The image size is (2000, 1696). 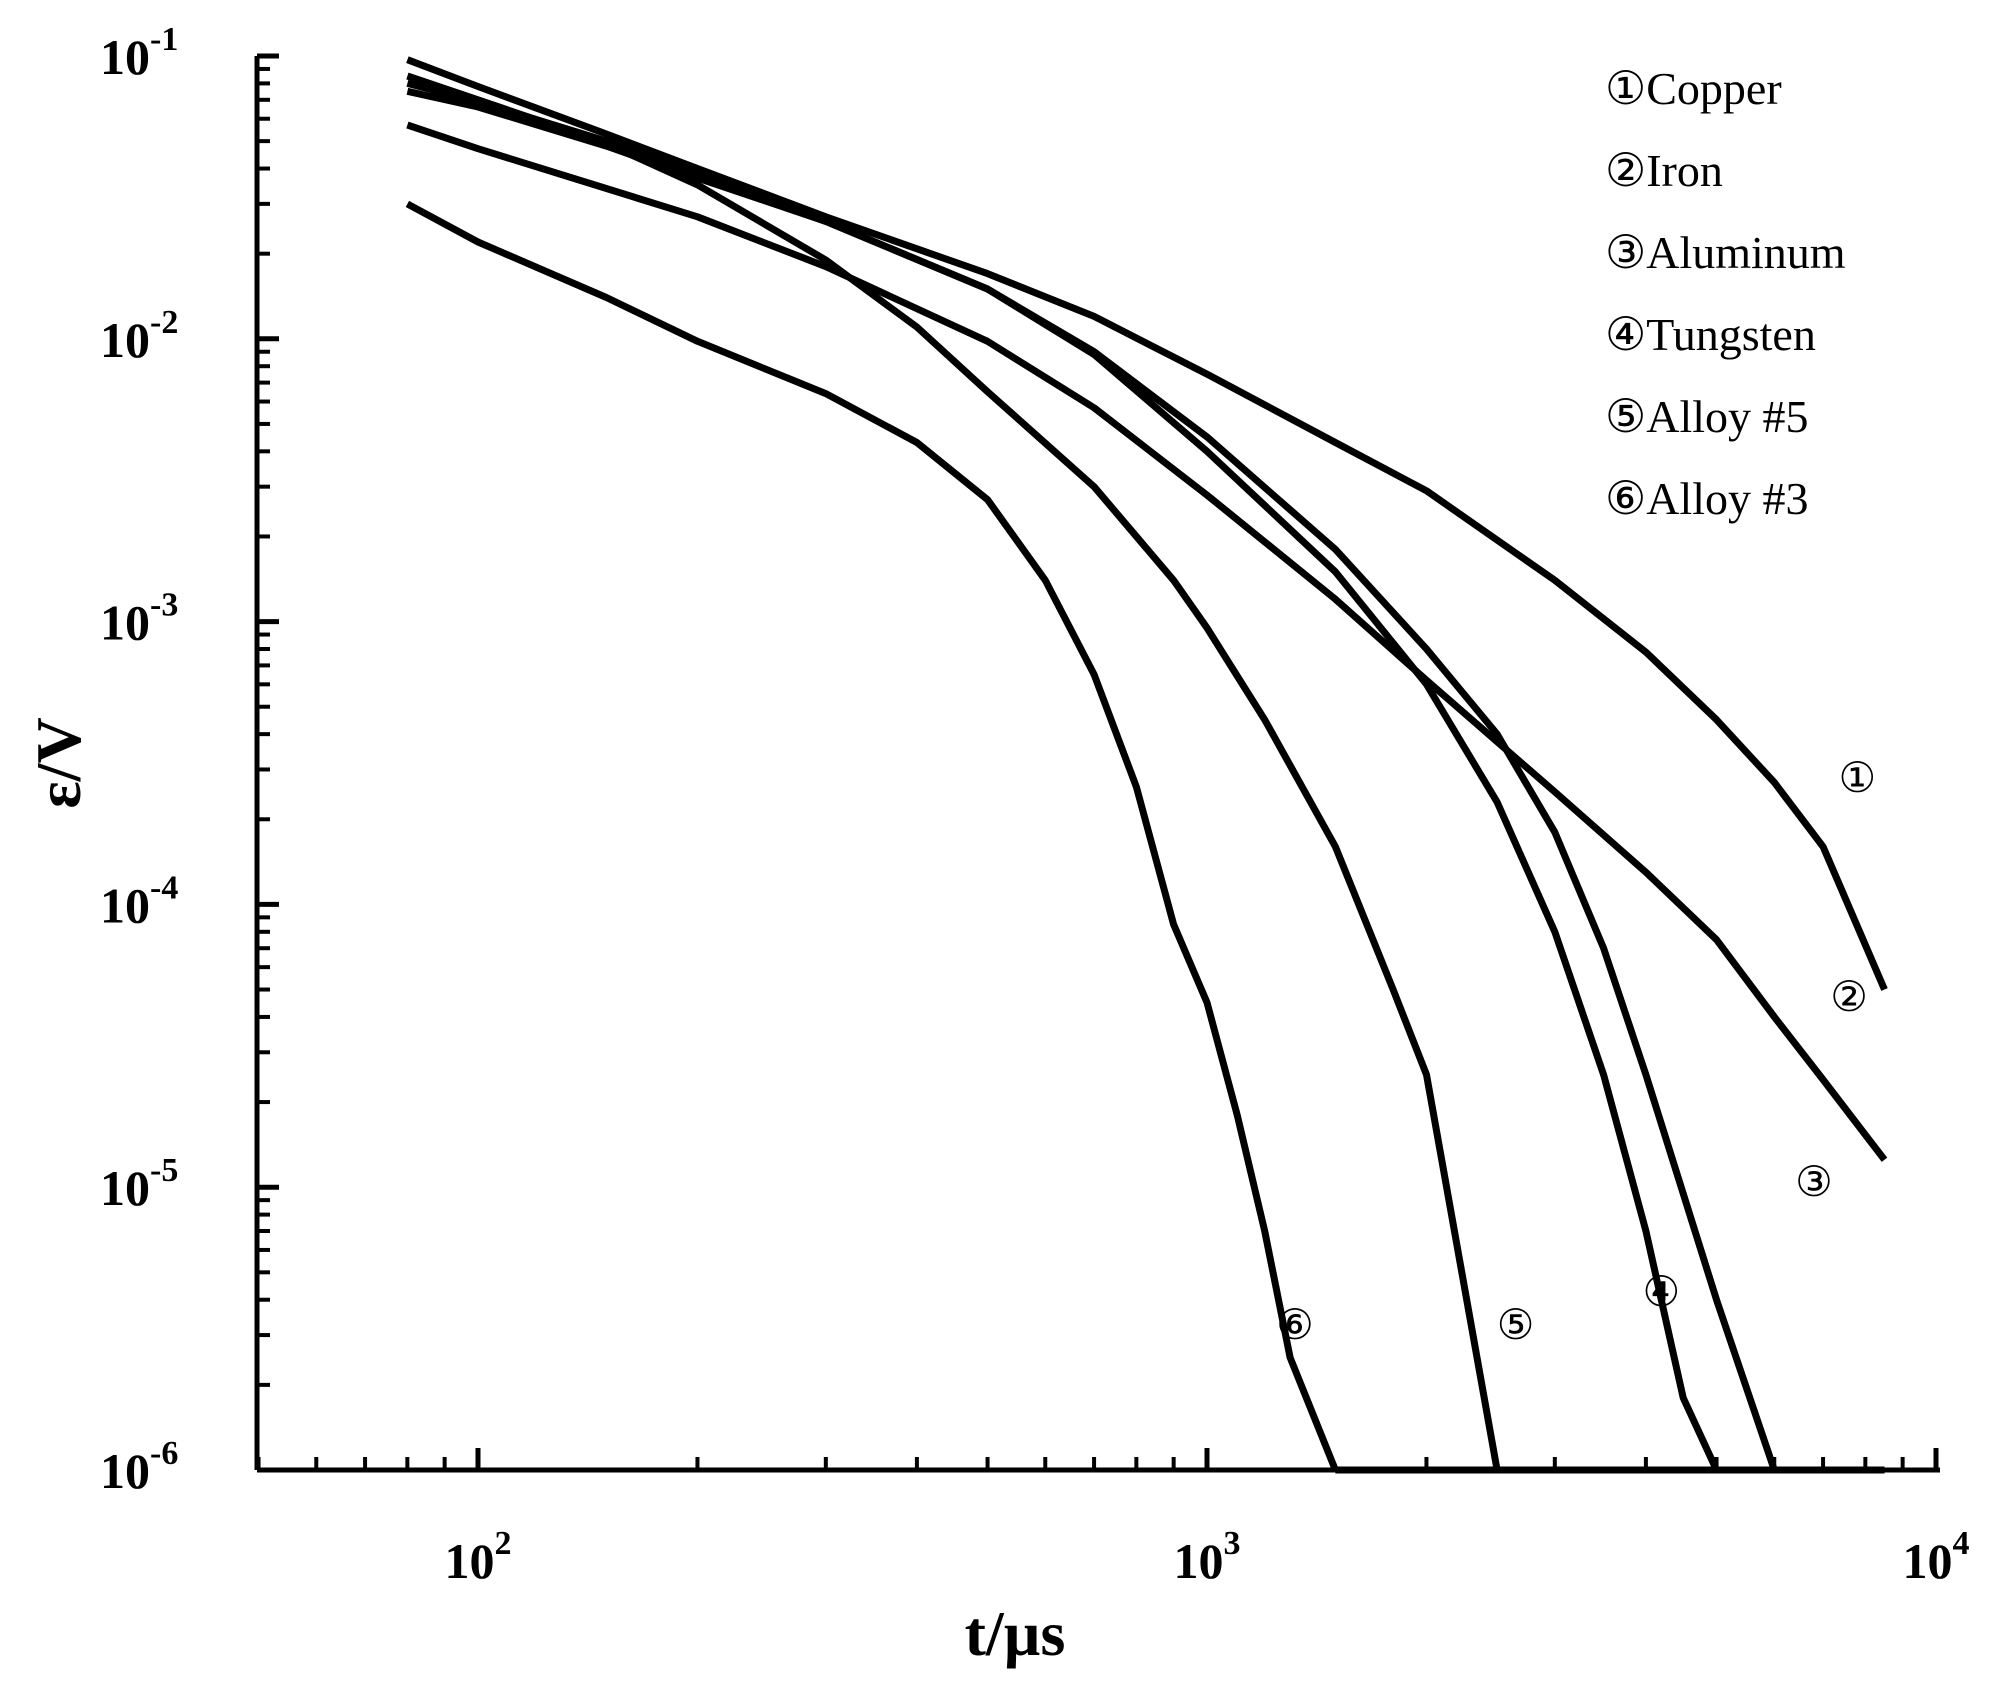 What do you see at coordinates (139, 53) in the screenshot?
I see `y-tick-label: 10⁻¹` at bounding box center [139, 53].